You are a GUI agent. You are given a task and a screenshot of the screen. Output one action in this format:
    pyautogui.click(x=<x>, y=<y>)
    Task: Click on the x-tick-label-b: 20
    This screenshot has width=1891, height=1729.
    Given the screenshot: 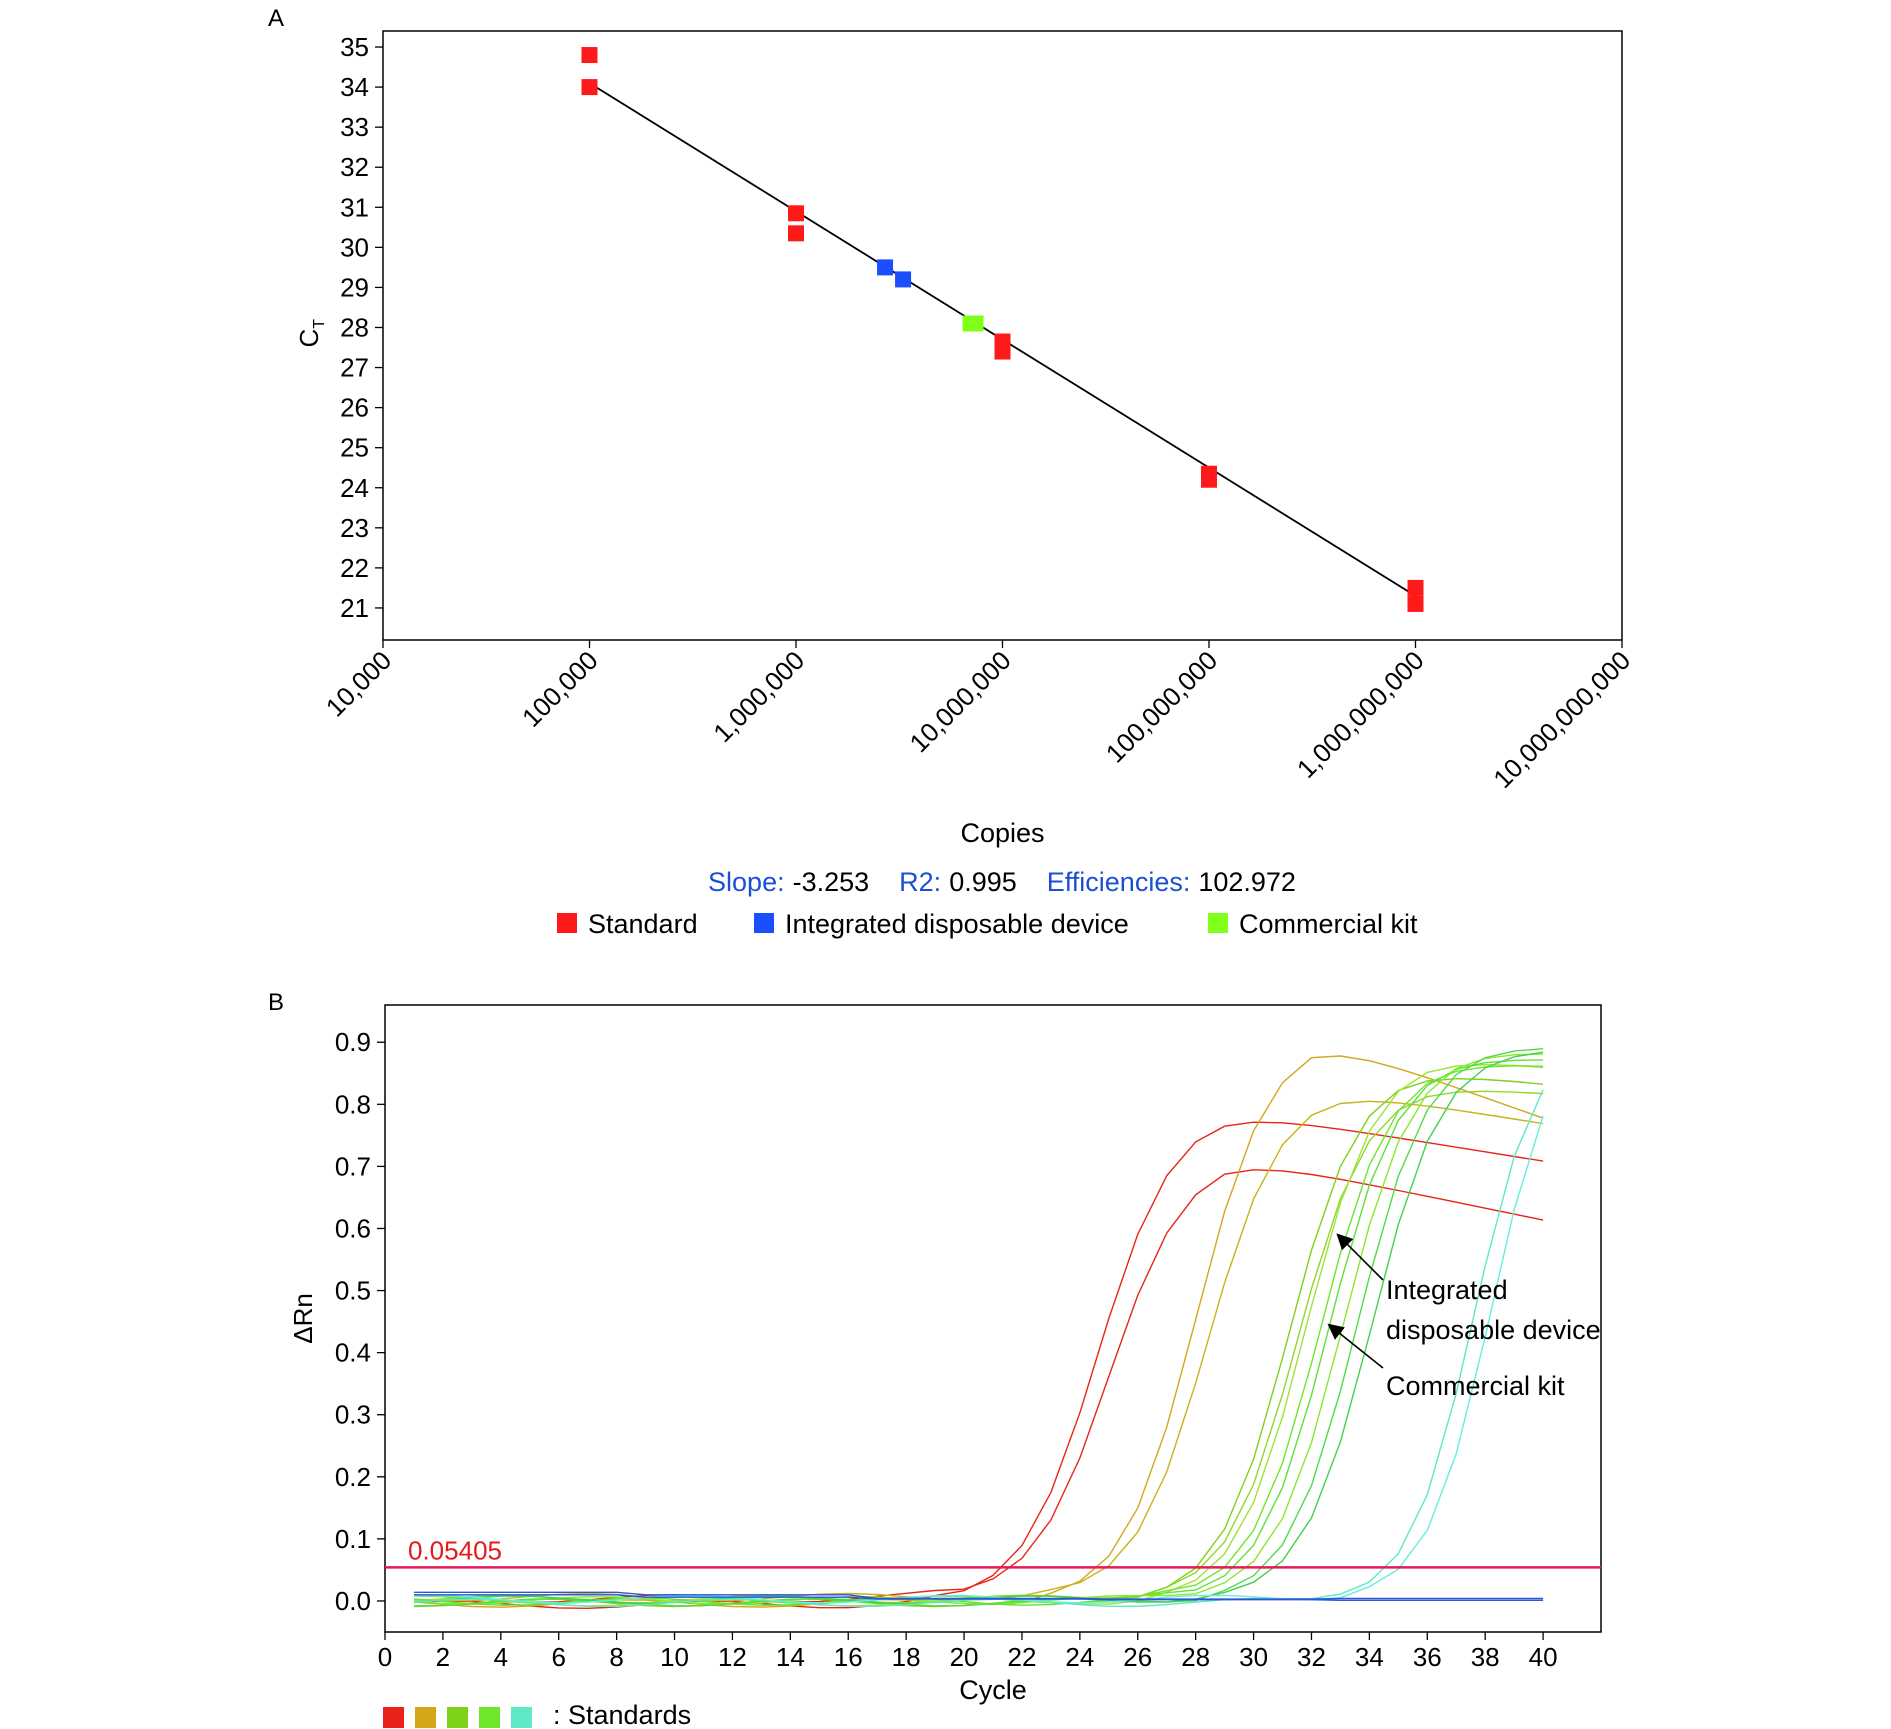 What is the action you would take?
    pyautogui.click(x=964, y=1657)
    